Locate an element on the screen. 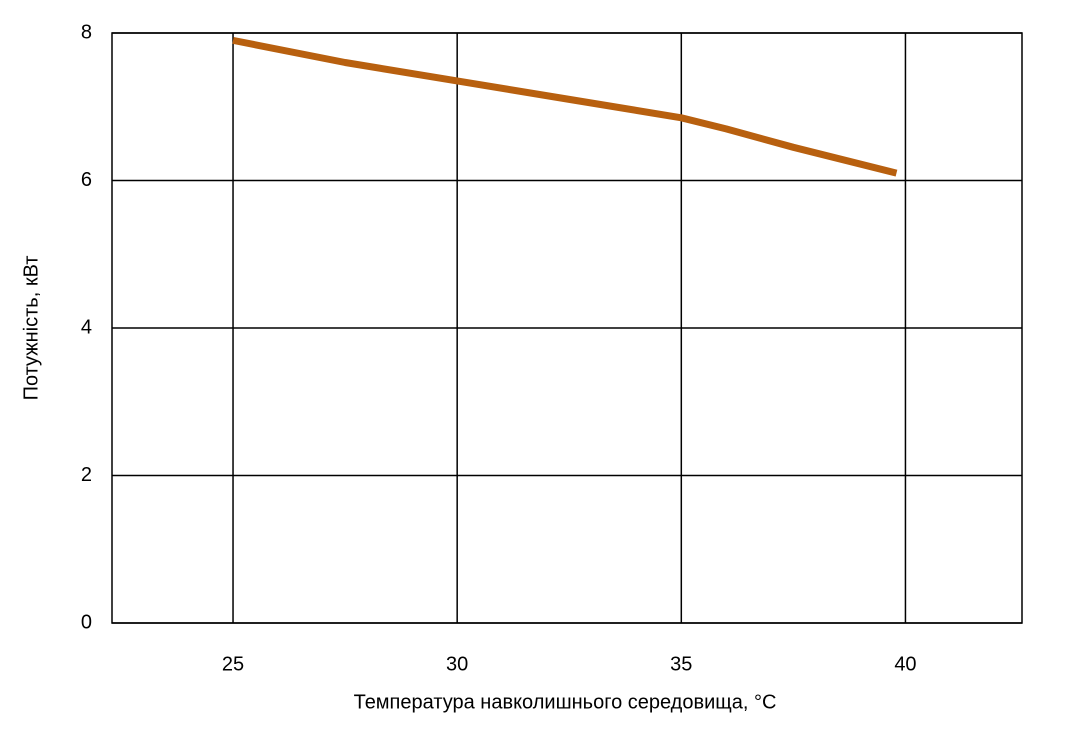 This screenshot has width=1079, height=732. y-tick-label: 0 is located at coordinates (86, 622).